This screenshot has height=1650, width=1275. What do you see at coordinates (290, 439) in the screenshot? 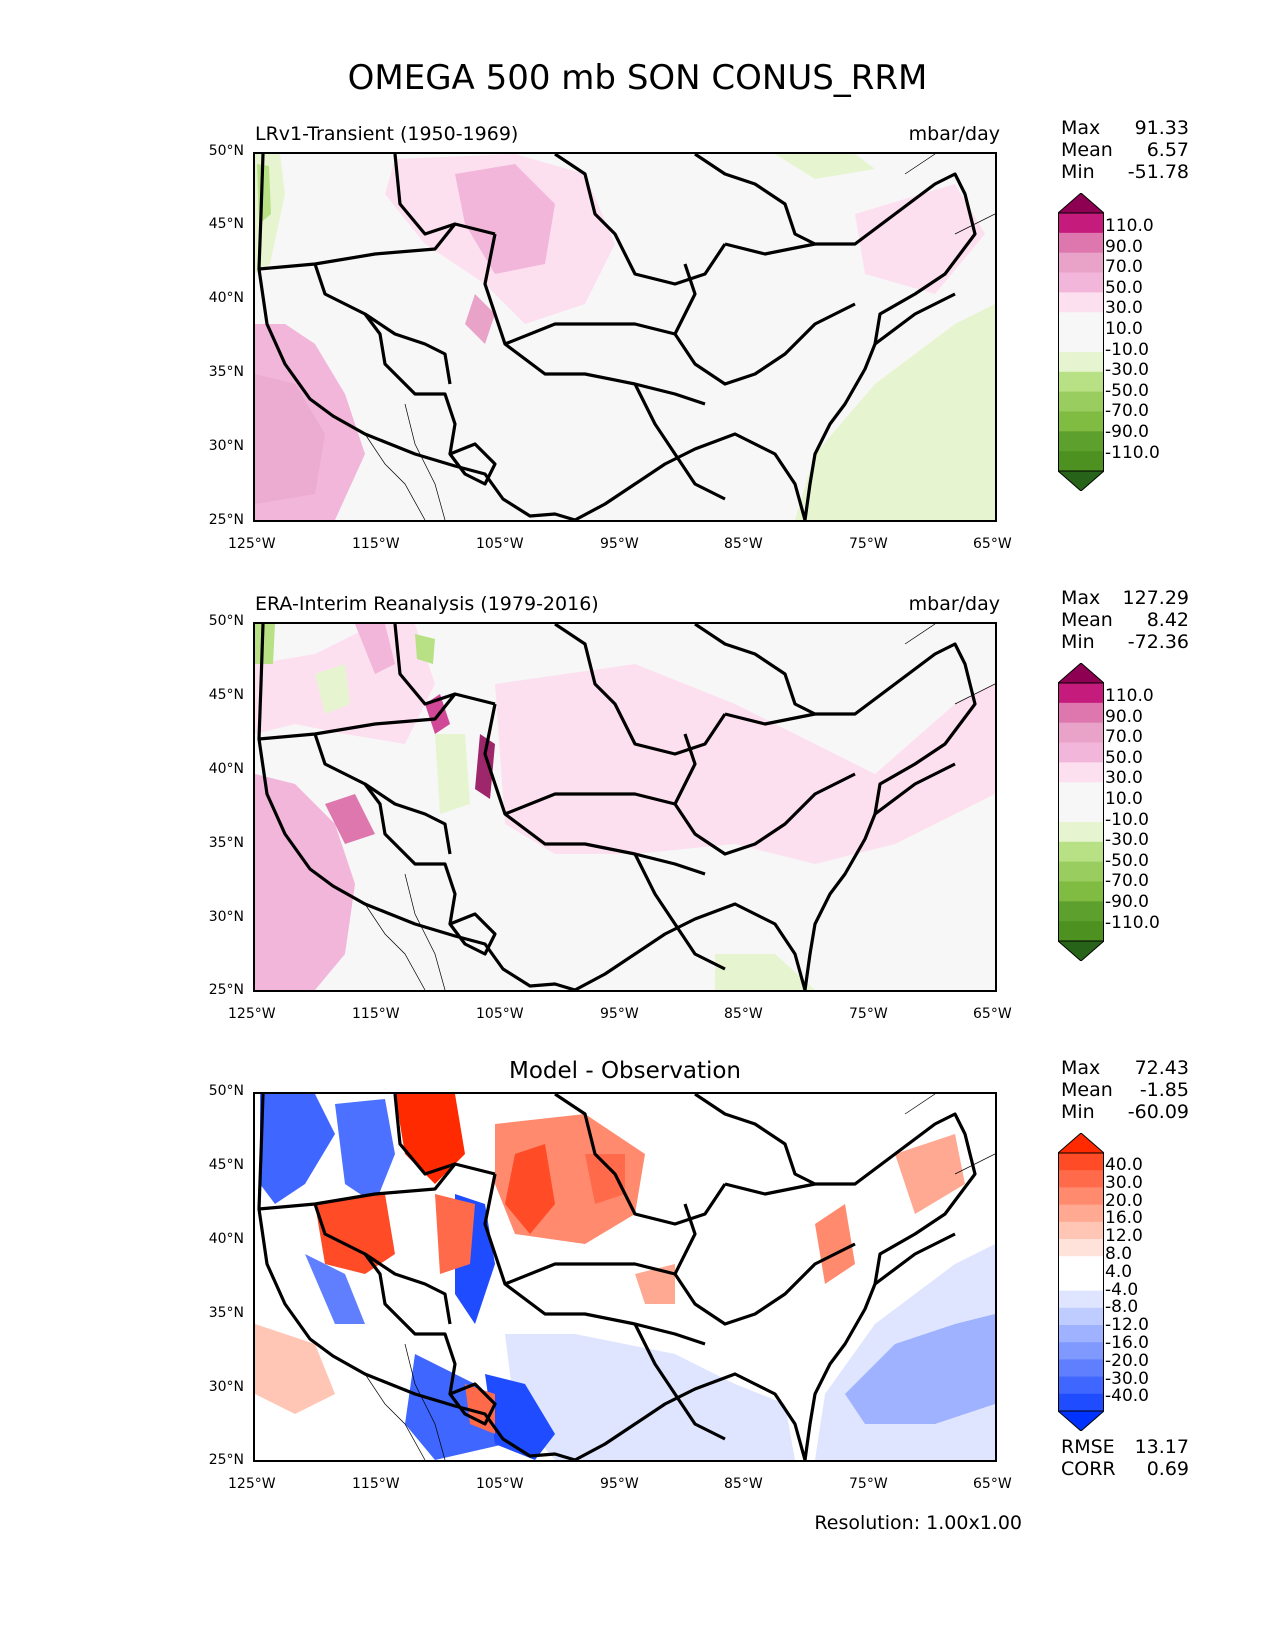
I see `panel-1-pacific-positive-core` at bounding box center [290, 439].